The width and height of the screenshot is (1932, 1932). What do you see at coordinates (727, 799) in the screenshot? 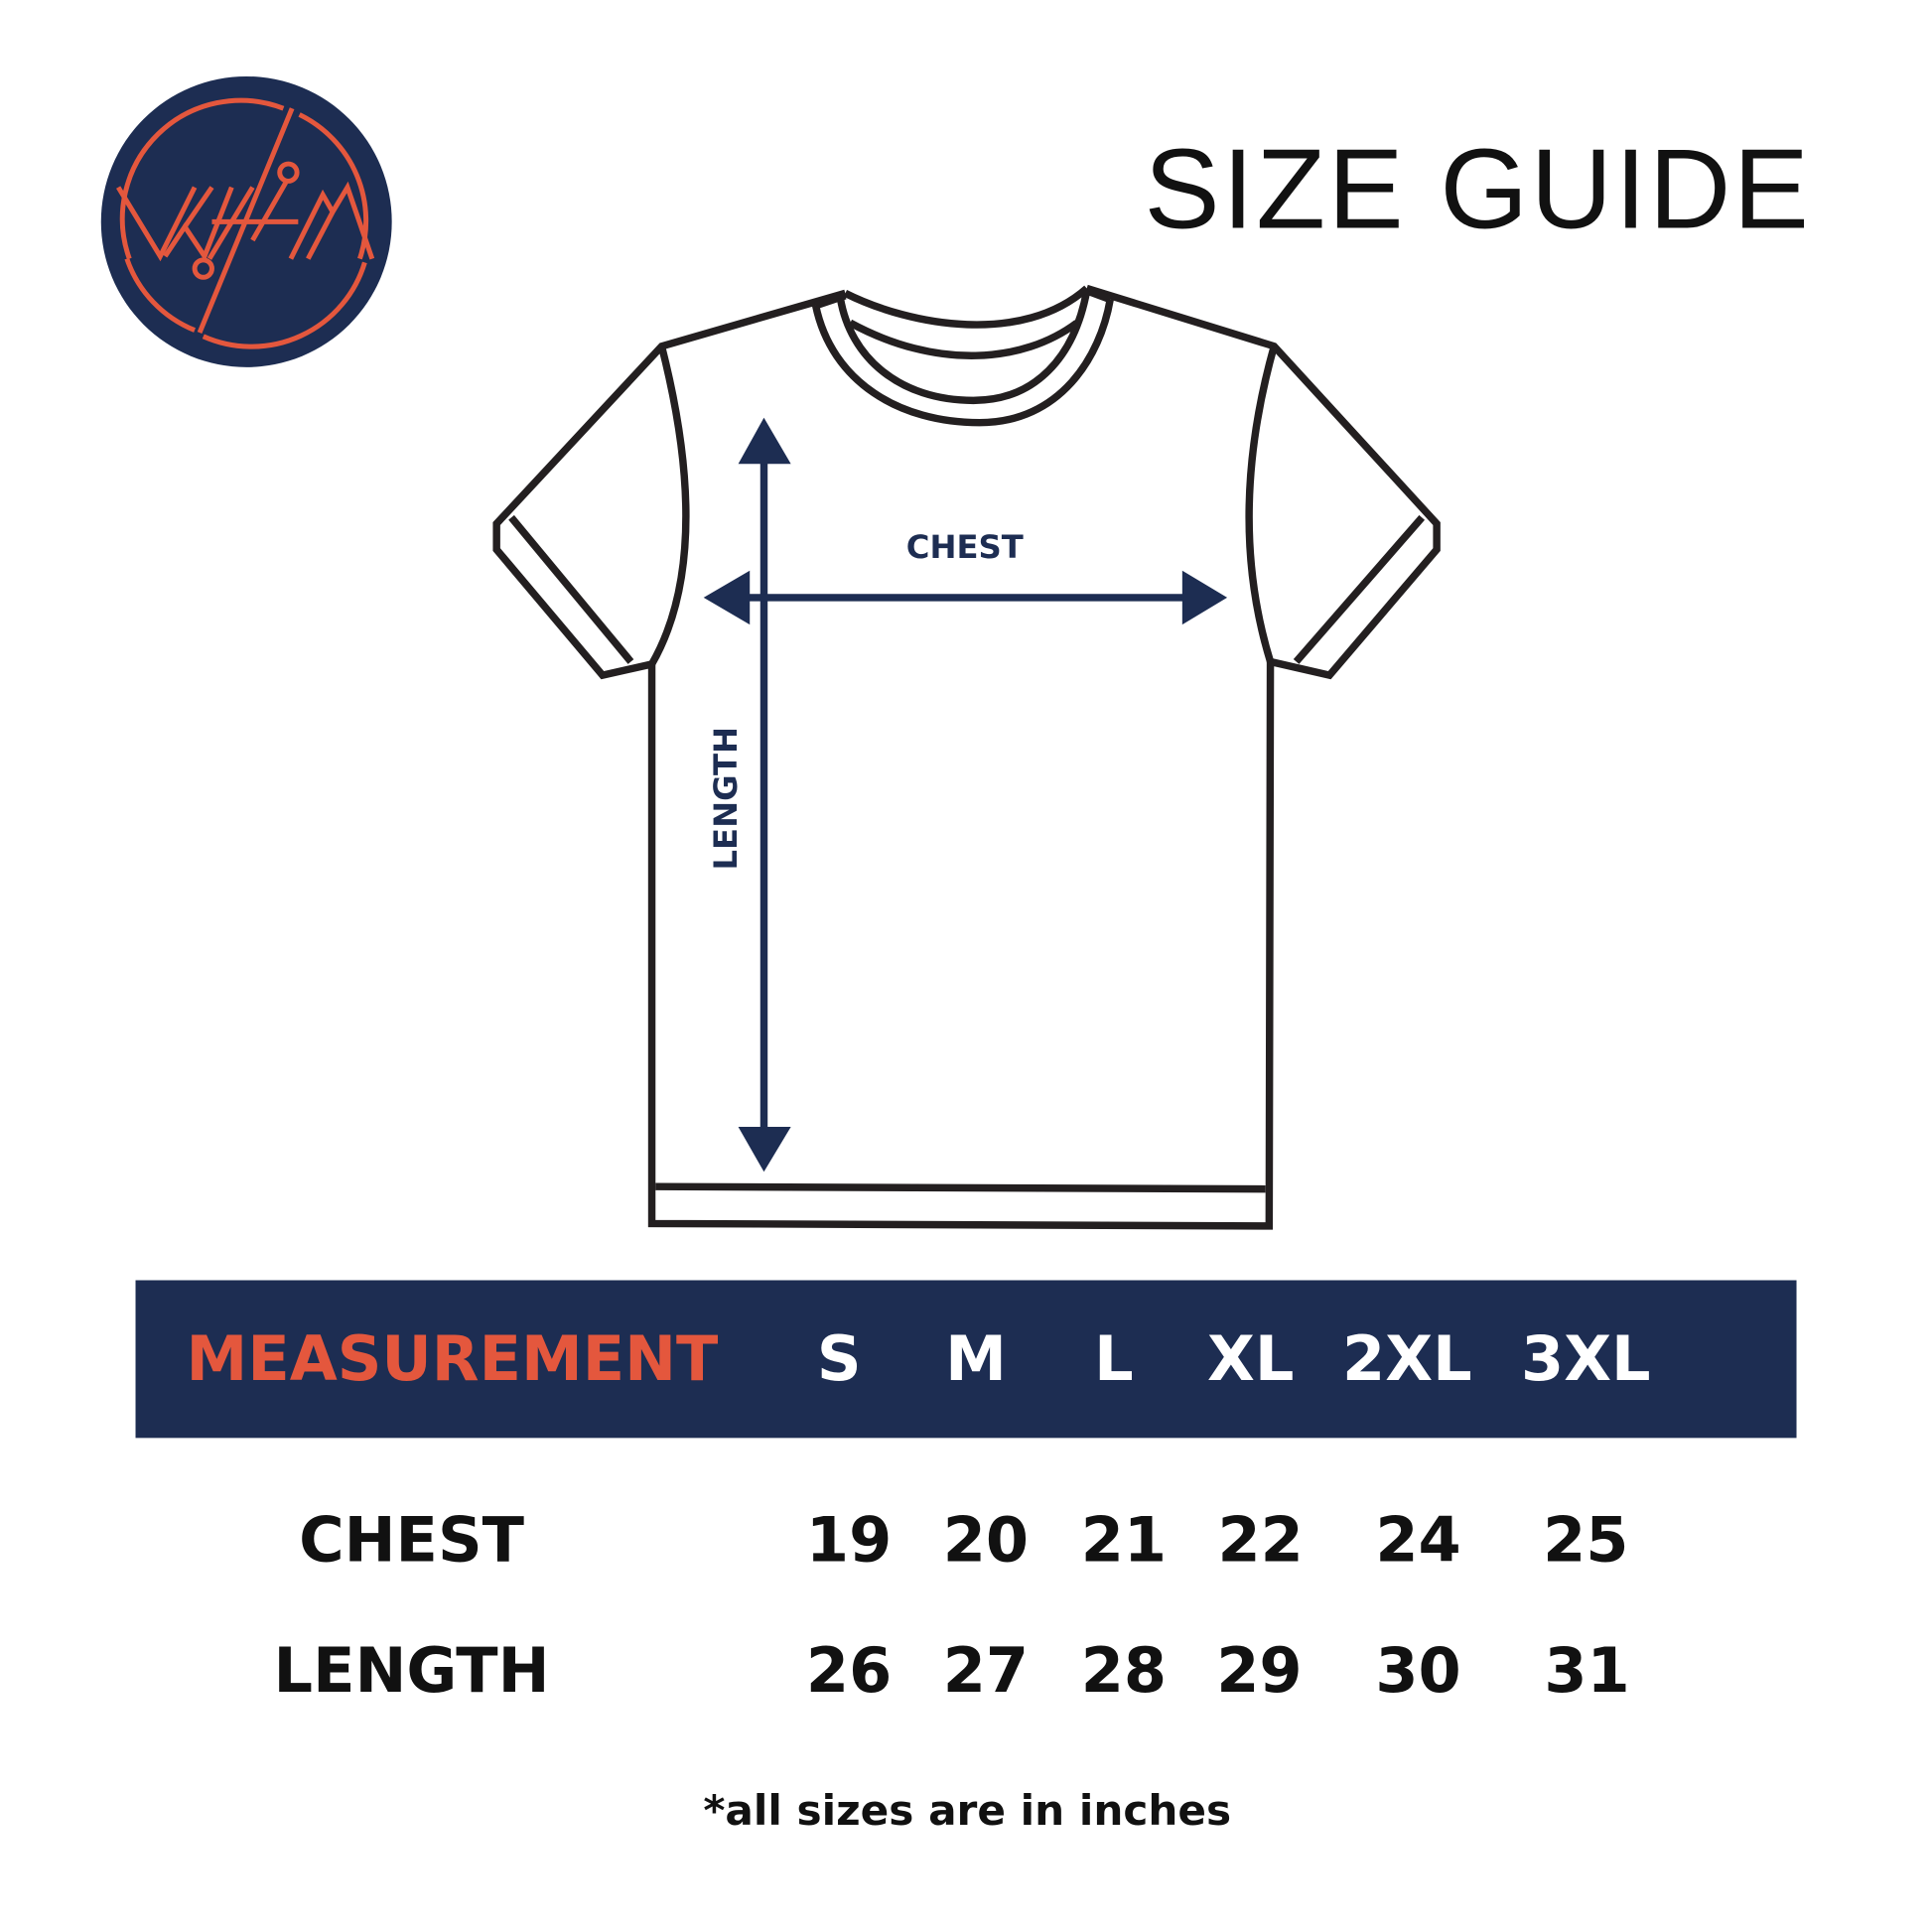
I see `length-dimension-label: LENGTH` at bounding box center [727, 799].